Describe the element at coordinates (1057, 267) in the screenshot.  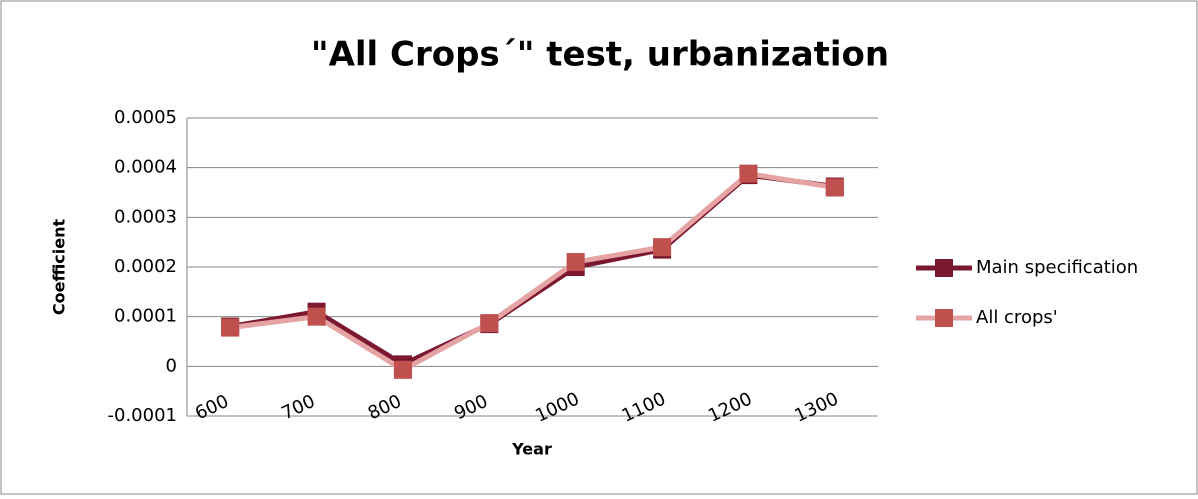
I see `legend-label: Main specification` at that location.